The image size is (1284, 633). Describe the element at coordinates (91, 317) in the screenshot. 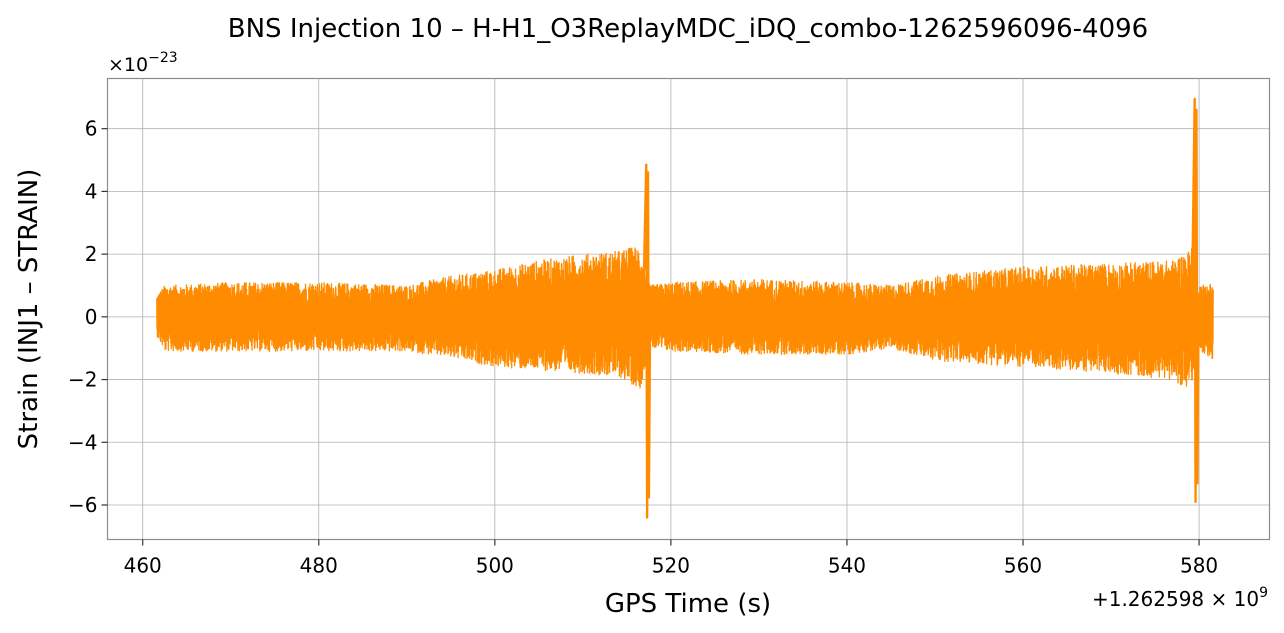

I see `y-tick-label: 0` at that location.